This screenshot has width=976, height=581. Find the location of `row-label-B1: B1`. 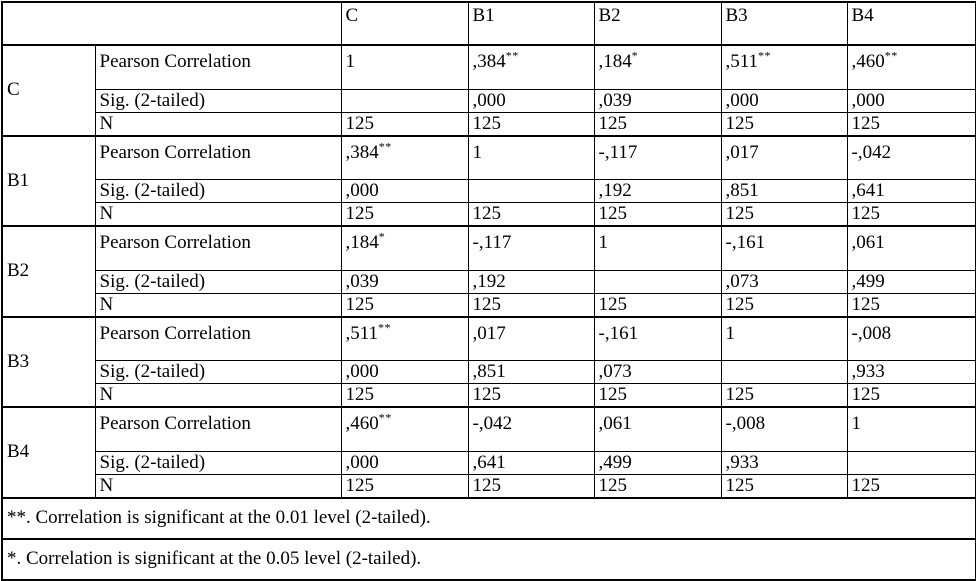

row-label-B1: B1 is located at coordinates (48, 180).